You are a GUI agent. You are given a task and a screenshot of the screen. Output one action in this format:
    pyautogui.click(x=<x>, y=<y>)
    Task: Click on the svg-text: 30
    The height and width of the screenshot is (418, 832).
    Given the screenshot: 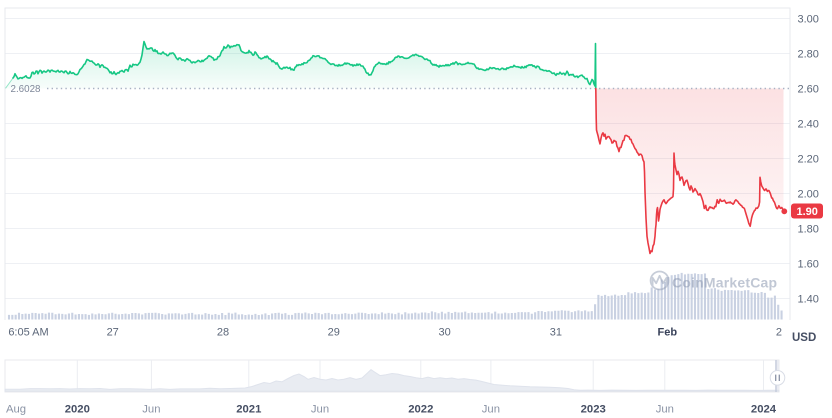 What is the action you would take?
    pyautogui.click(x=444, y=333)
    